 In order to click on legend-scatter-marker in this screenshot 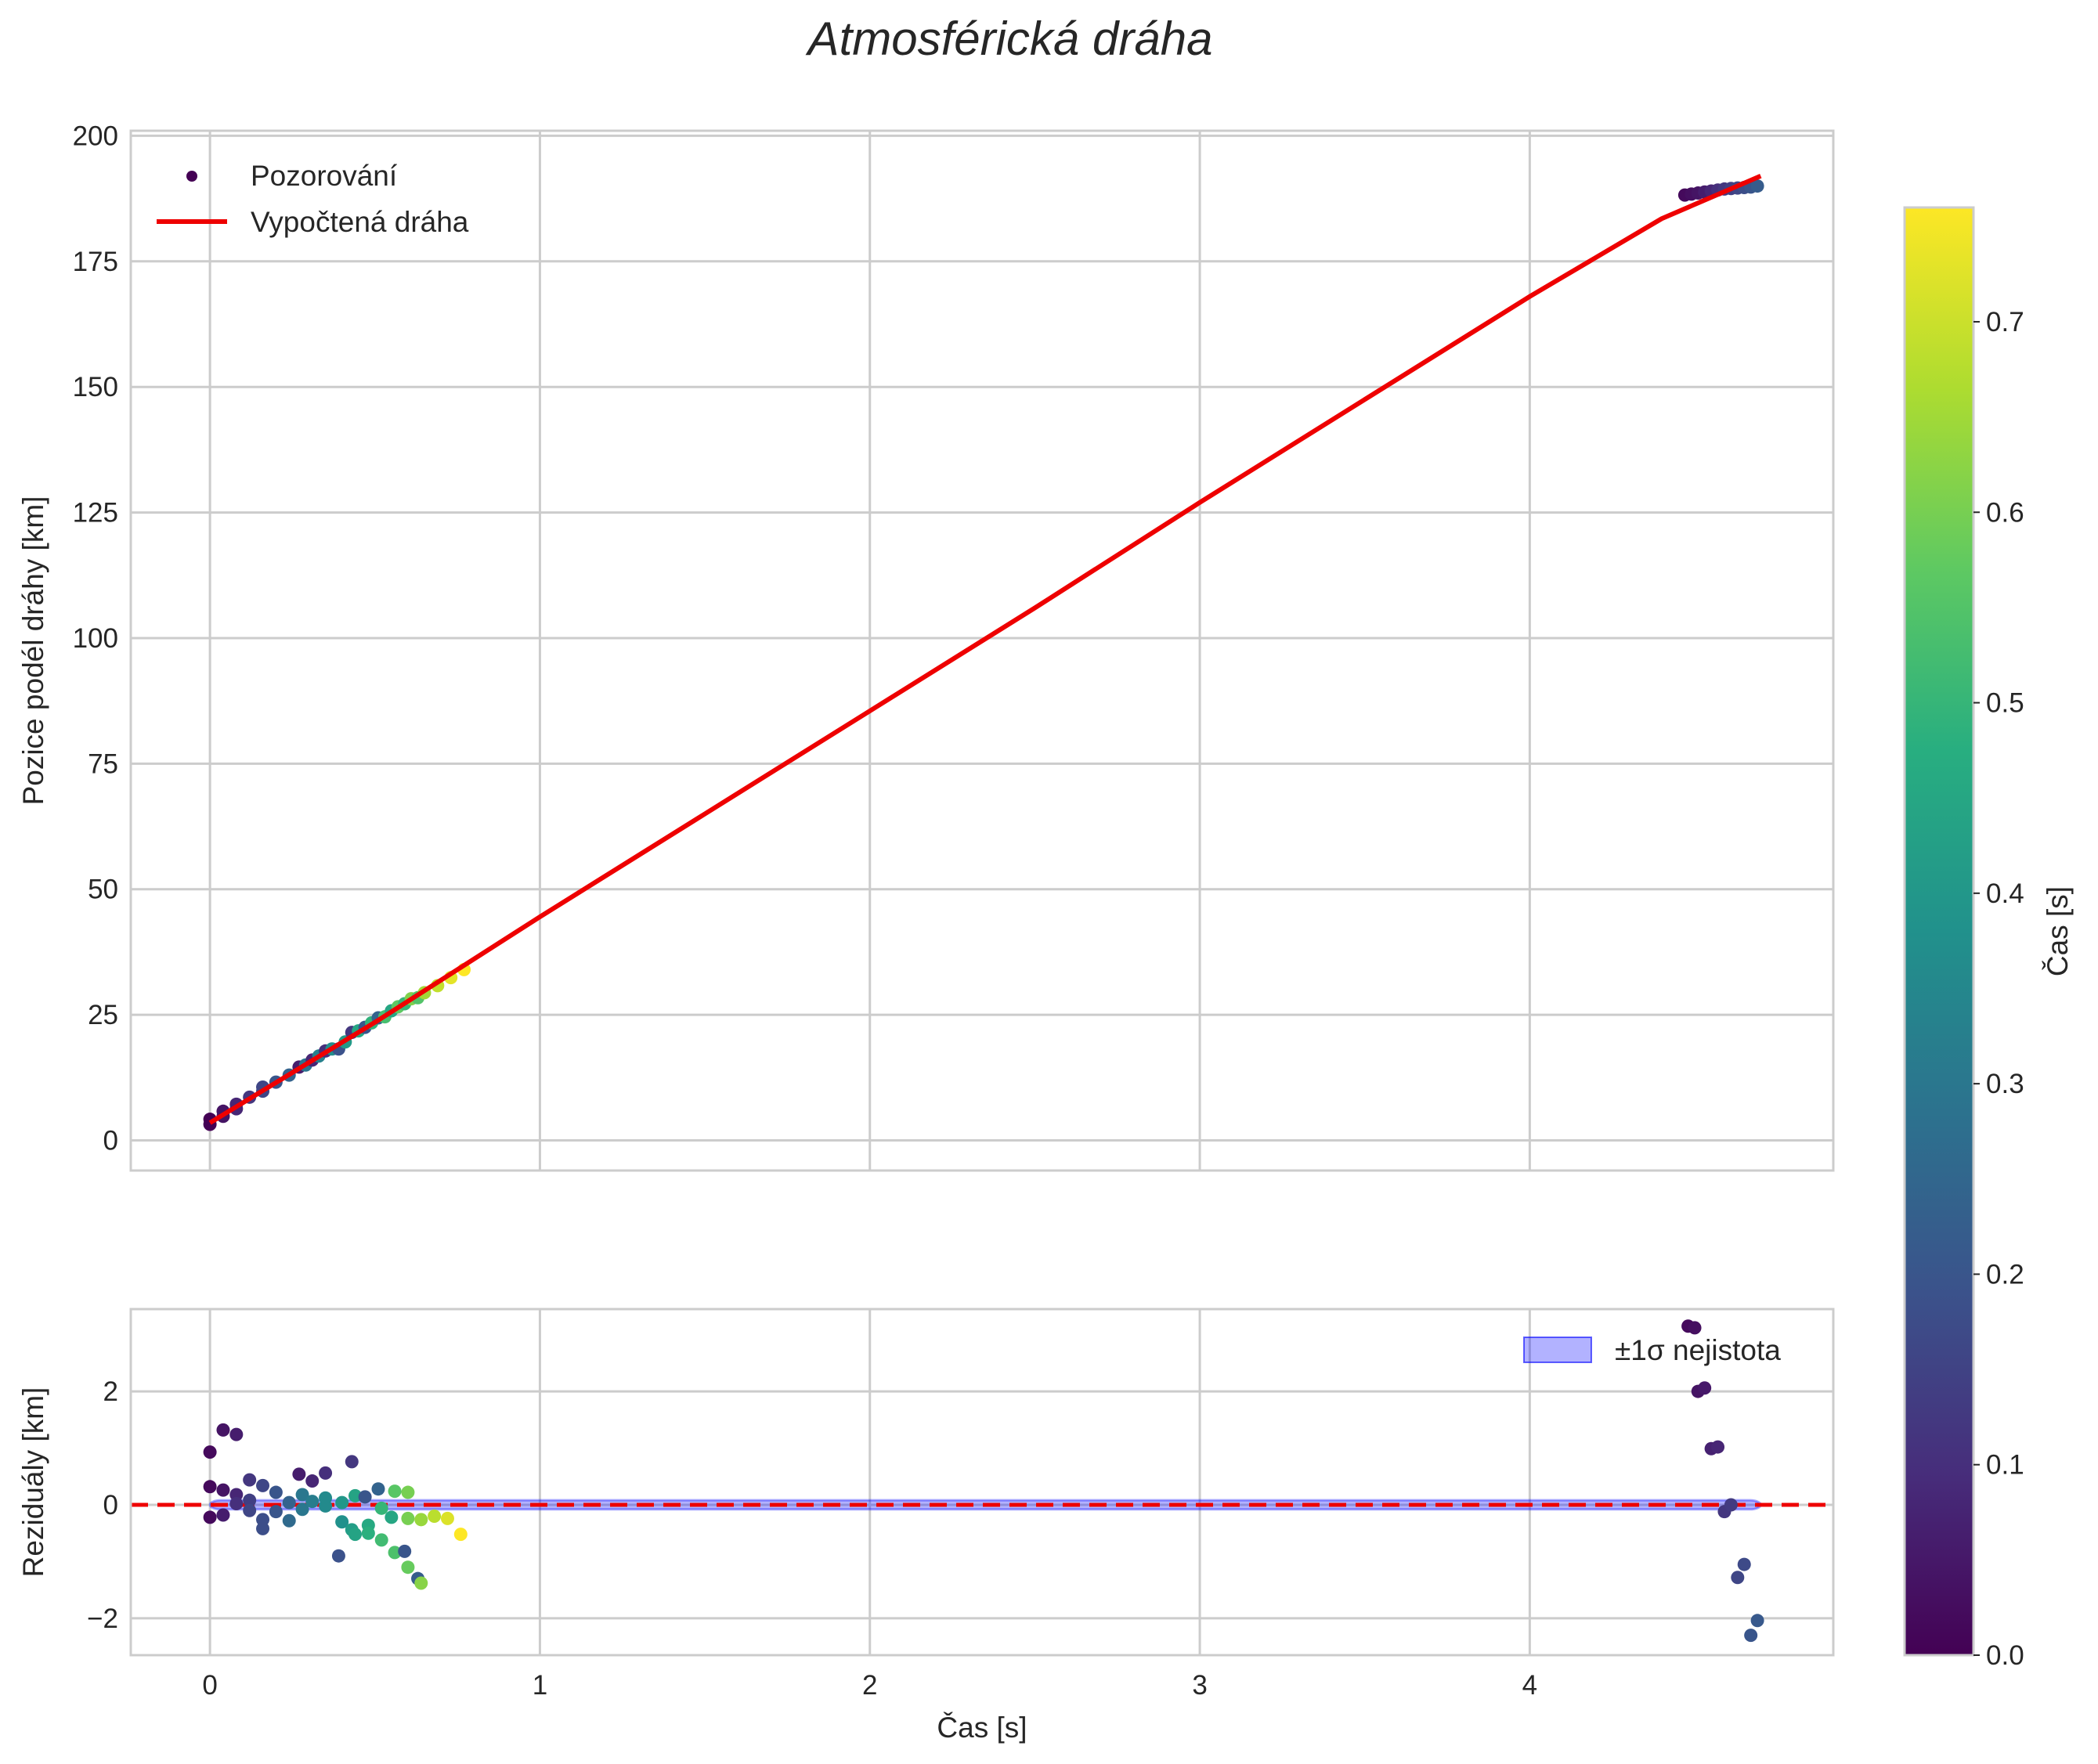, I will do `click(191, 176)`.